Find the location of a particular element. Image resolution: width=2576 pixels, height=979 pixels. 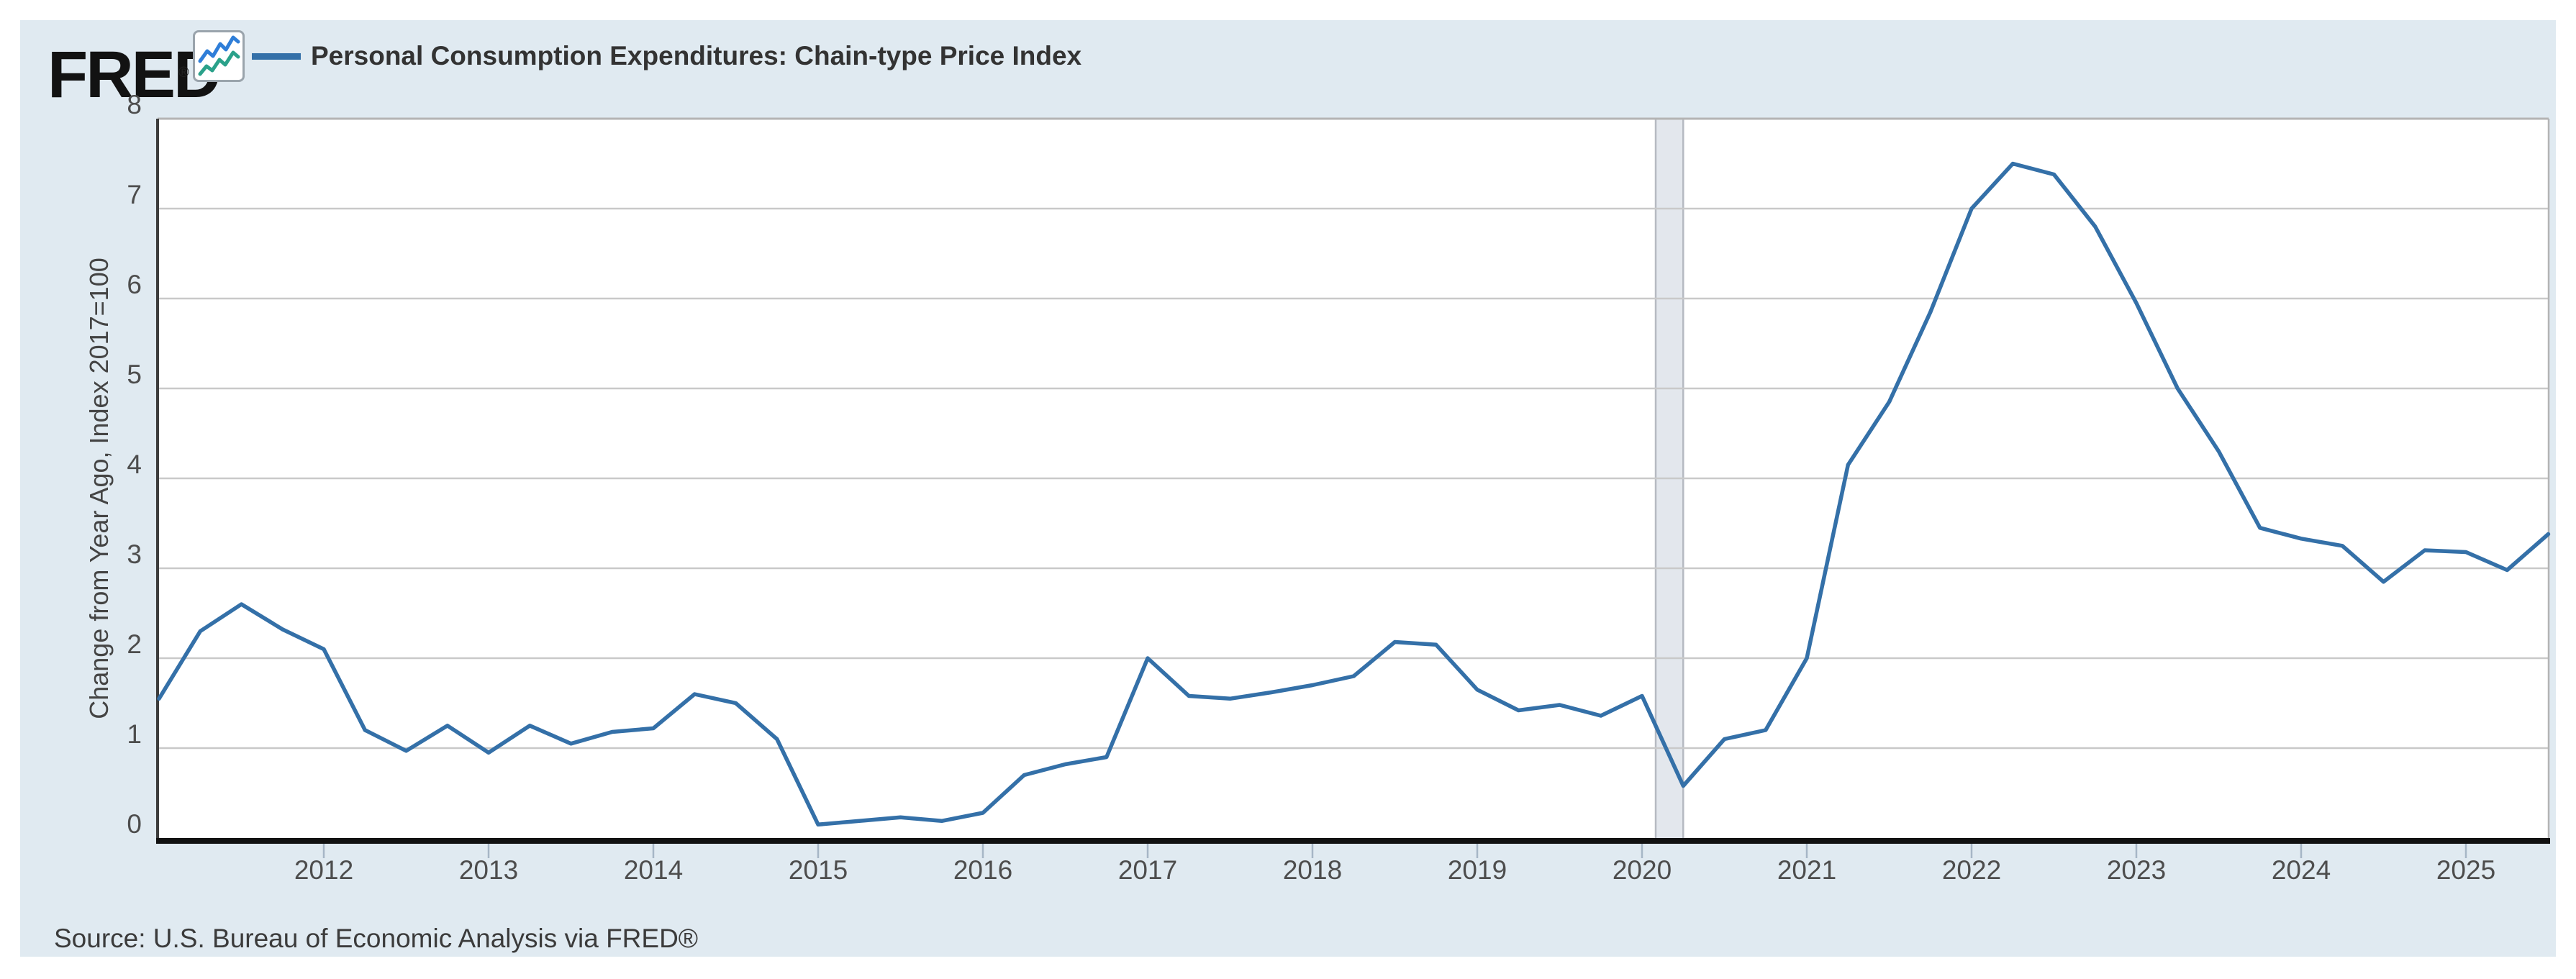

y-tick-label-8: 8 is located at coordinates (134, 105).